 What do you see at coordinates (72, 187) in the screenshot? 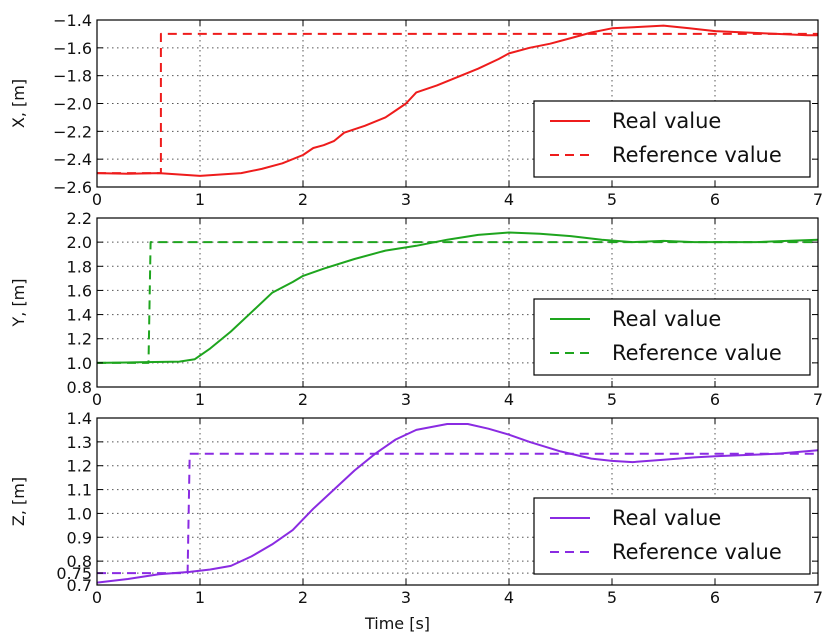
I see `y-tick-label: −2.6` at bounding box center [72, 187].